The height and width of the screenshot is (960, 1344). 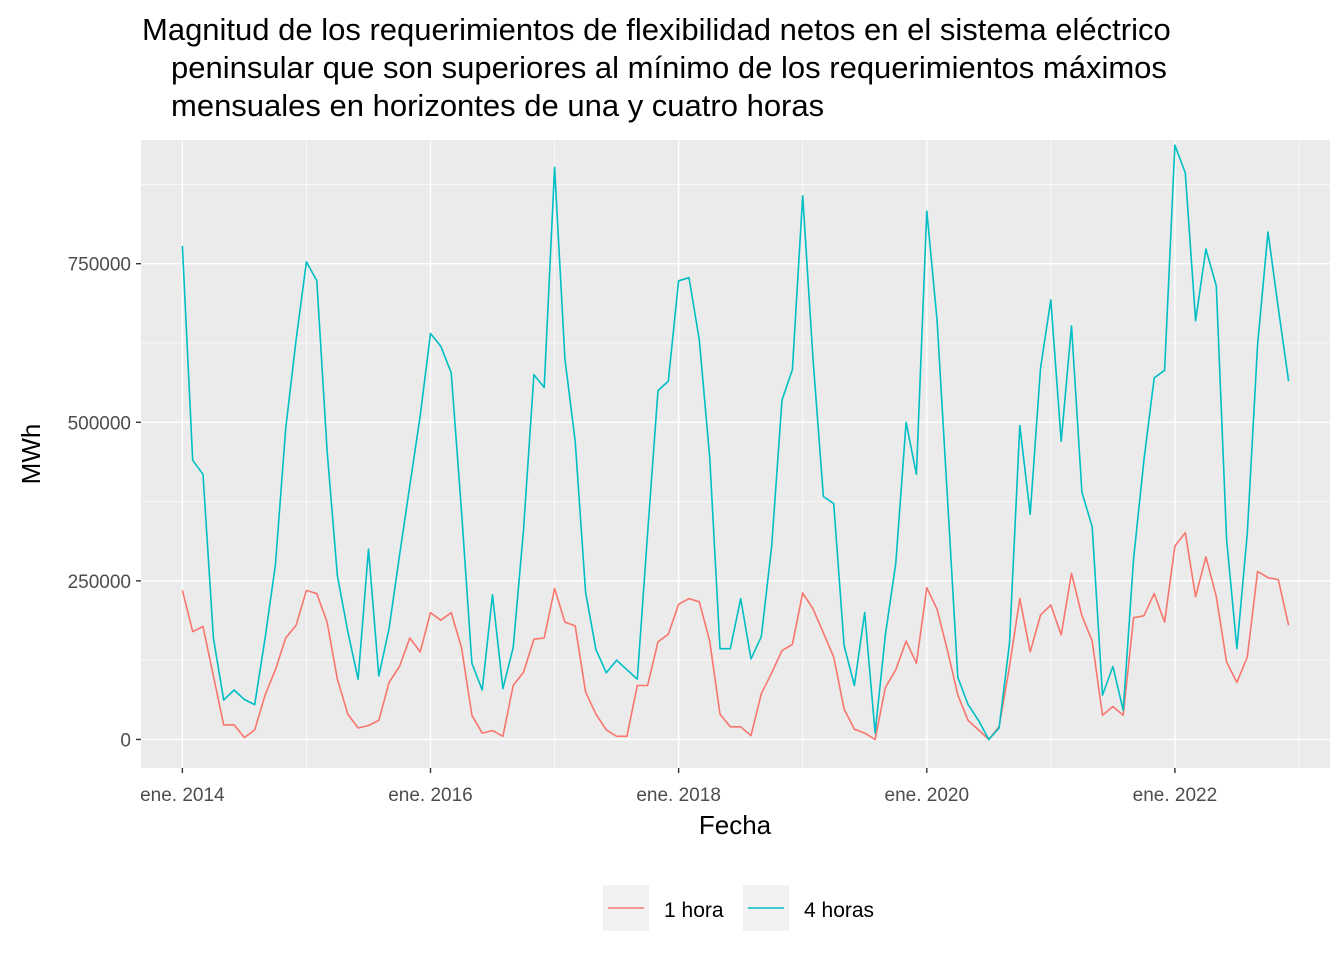 What do you see at coordinates (839, 910) in the screenshot?
I see `legend-label-4-horas: 4 horas` at bounding box center [839, 910].